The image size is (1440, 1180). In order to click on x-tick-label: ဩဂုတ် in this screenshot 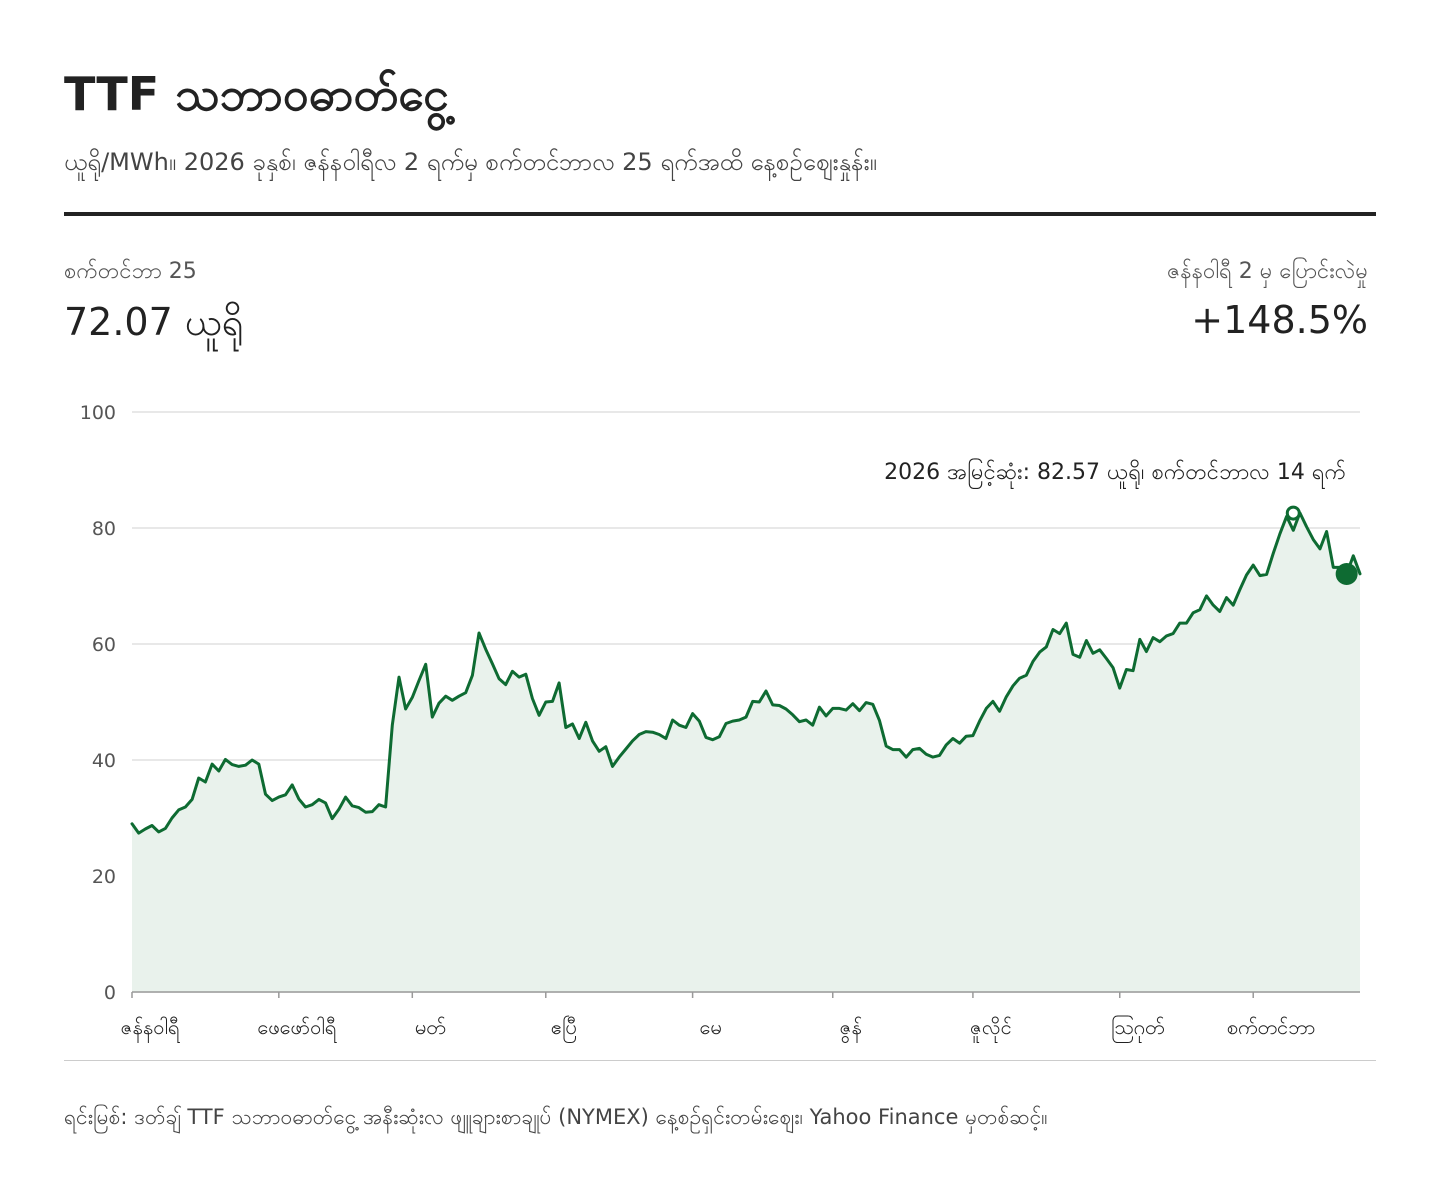, I will do `click(1138, 1029)`.